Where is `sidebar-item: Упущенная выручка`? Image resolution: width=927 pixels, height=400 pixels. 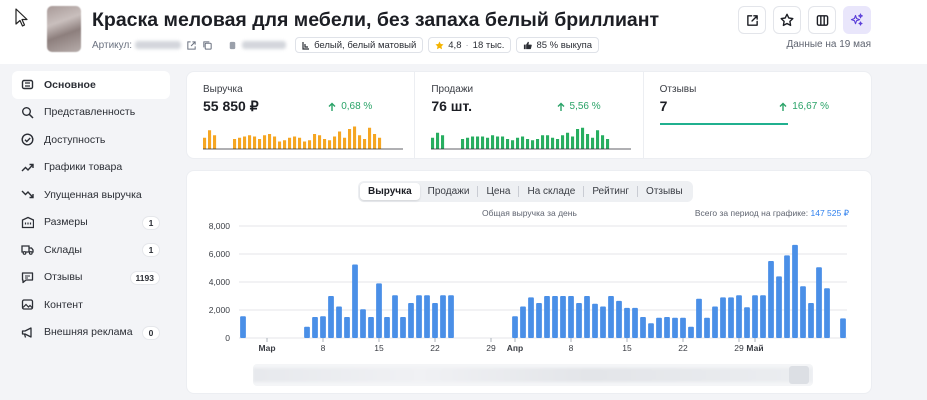
sidebar-item: Упущенная выручка is located at coordinates (91, 195).